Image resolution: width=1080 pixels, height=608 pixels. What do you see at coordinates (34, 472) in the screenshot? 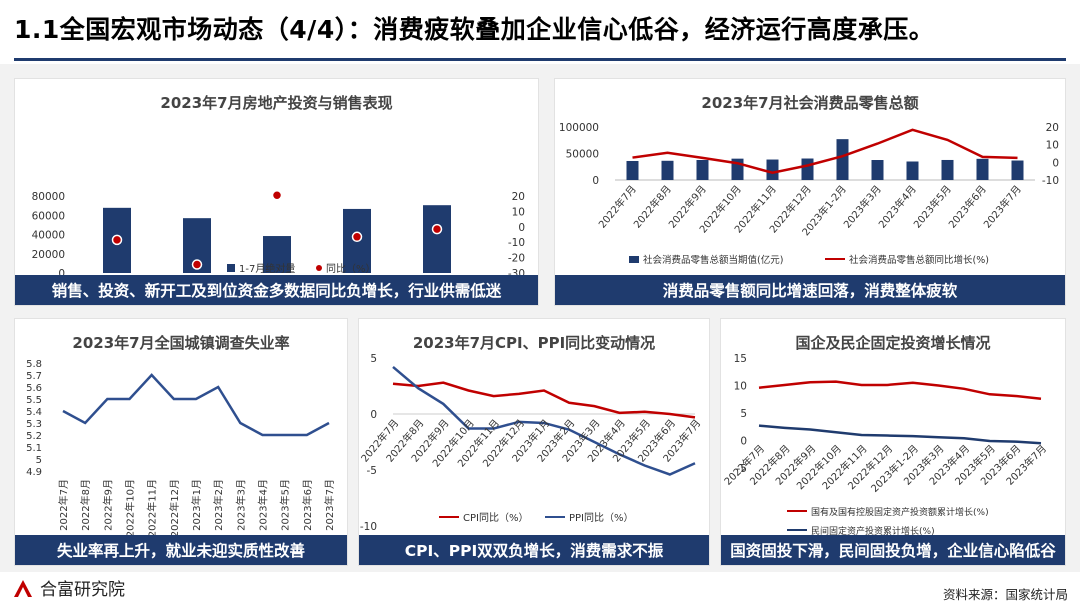
I see `y-tick-label: 4.9` at bounding box center [34, 472].